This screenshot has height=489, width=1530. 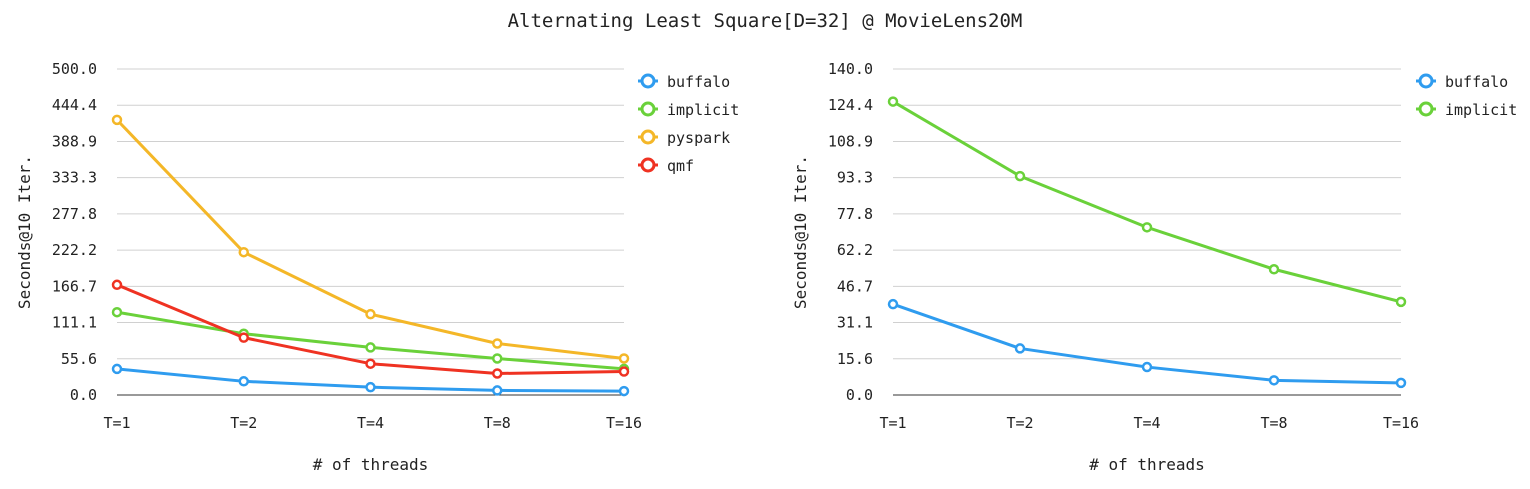 I want to click on legend-label-pyspark: pyspark, so click(x=698, y=138).